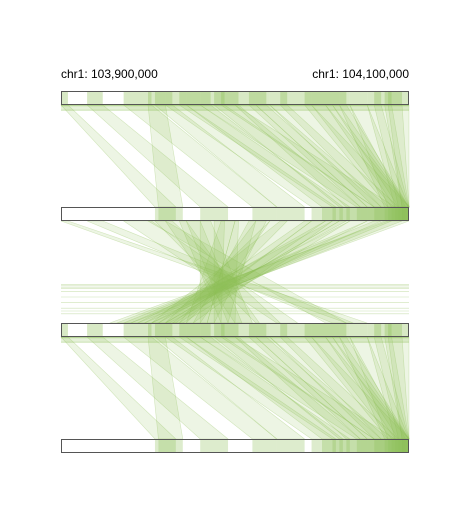  Describe the element at coordinates (360, 74) in the screenshot. I see `end-coordinate-label: chr1: 104,100,000` at that location.